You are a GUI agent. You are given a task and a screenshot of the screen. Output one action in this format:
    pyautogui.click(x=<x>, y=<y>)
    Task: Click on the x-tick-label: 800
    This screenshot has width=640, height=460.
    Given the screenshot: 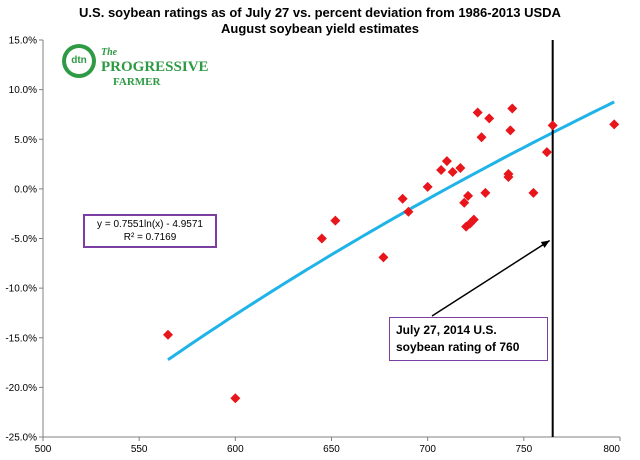 What is the action you would take?
    pyautogui.click(x=611, y=449)
    